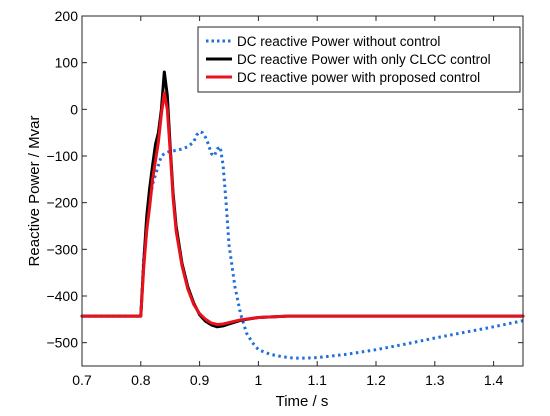 The image size is (550, 416). Describe the element at coordinates (74, 109) in the screenshot. I see `y-tick-label: 0` at that location.